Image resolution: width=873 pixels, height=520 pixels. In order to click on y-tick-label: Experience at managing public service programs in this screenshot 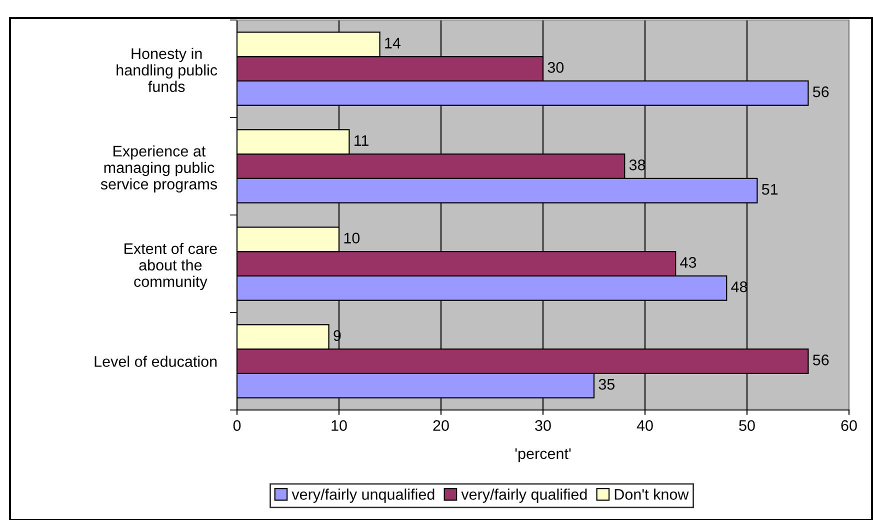, I will do `click(159, 169)`.